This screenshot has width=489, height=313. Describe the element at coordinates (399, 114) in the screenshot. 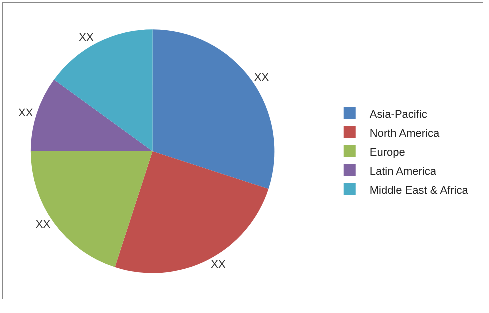

I see `legend-label: Asia-Pacific` at that location.